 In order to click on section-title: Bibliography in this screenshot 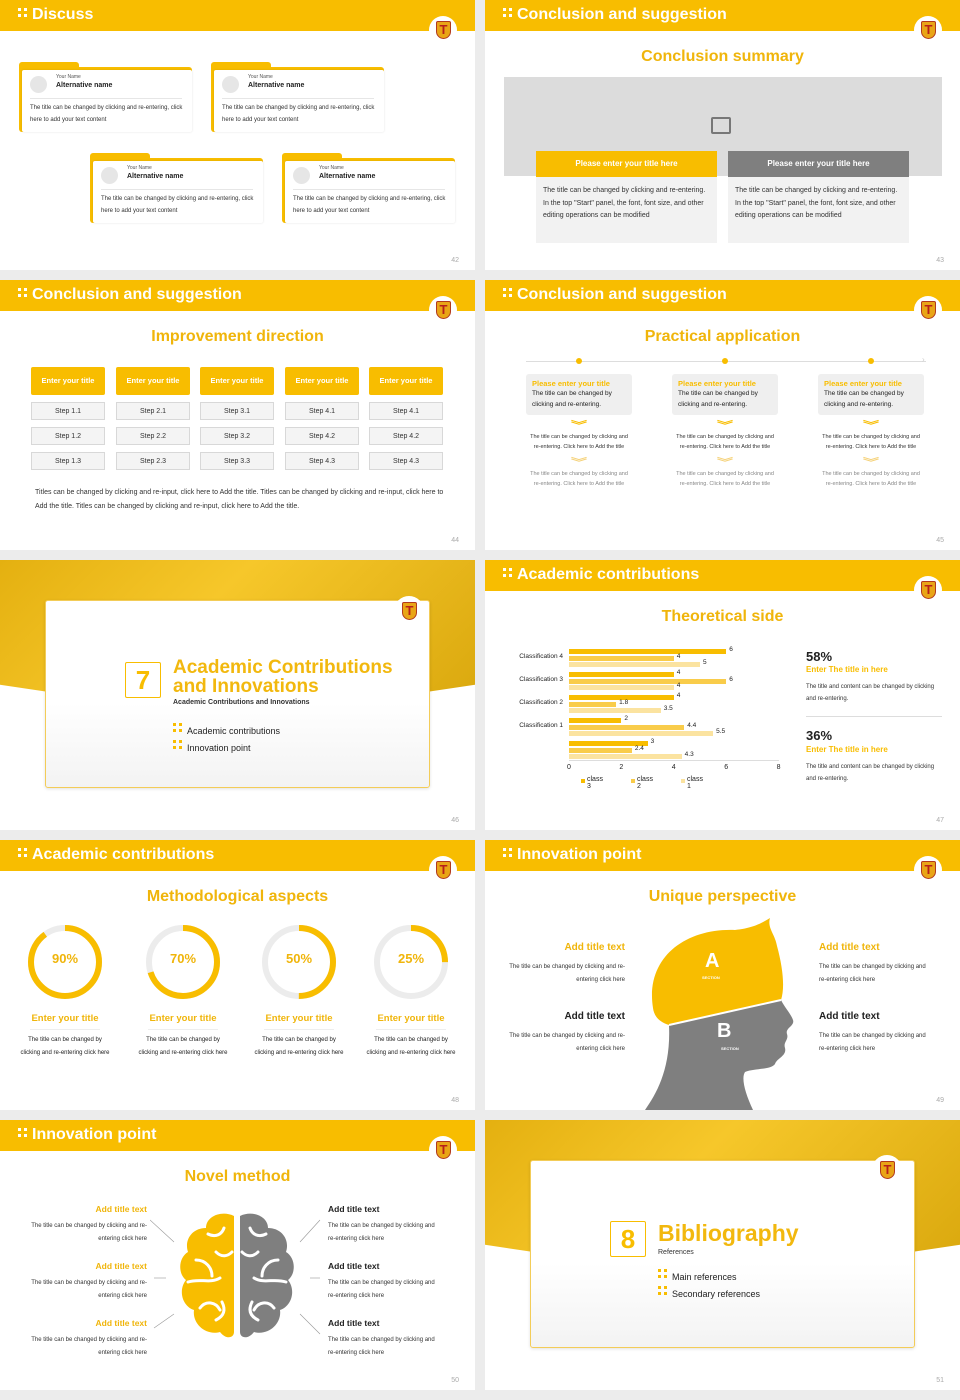, I will do `click(728, 1233)`.